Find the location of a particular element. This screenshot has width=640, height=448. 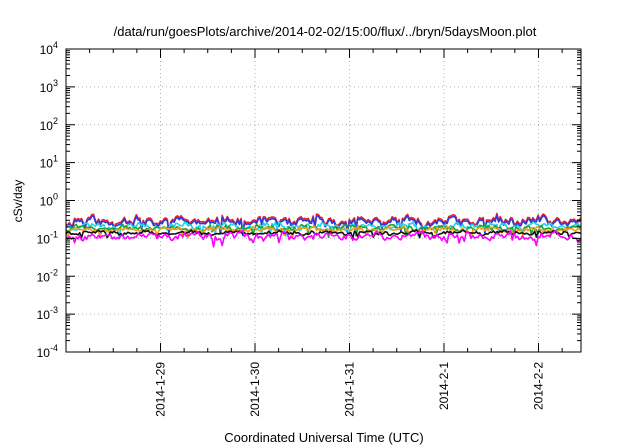

y-tick-label: 10⁴ is located at coordinates (49, 48).